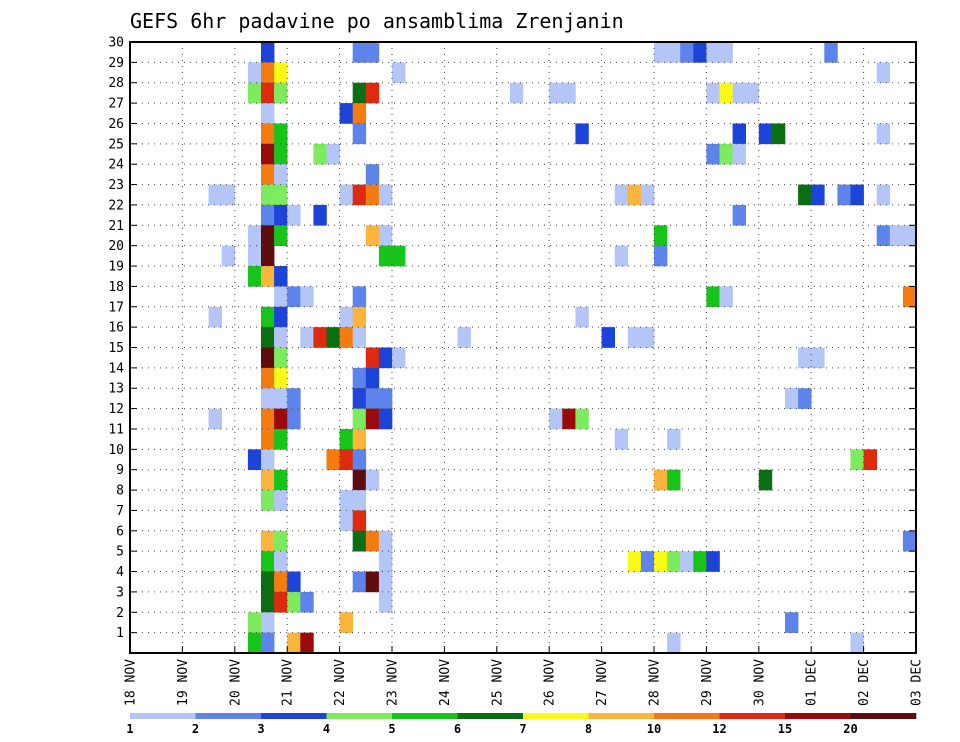 The width and height of the screenshot is (960, 742). Describe the element at coordinates (116, 205) in the screenshot. I see `y-tick-label: 22` at that location.